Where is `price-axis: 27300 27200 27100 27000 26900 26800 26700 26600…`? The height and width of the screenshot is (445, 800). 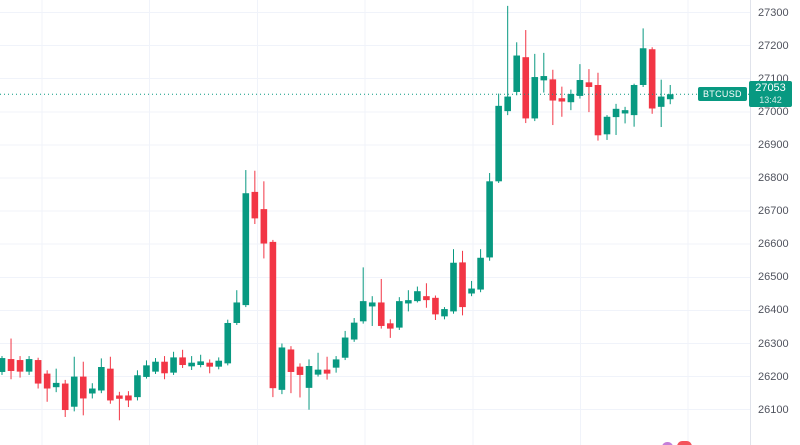 price-axis: 27300 27200 27100 27000 26900 26800 26700 26600… is located at coordinates (775, 222).